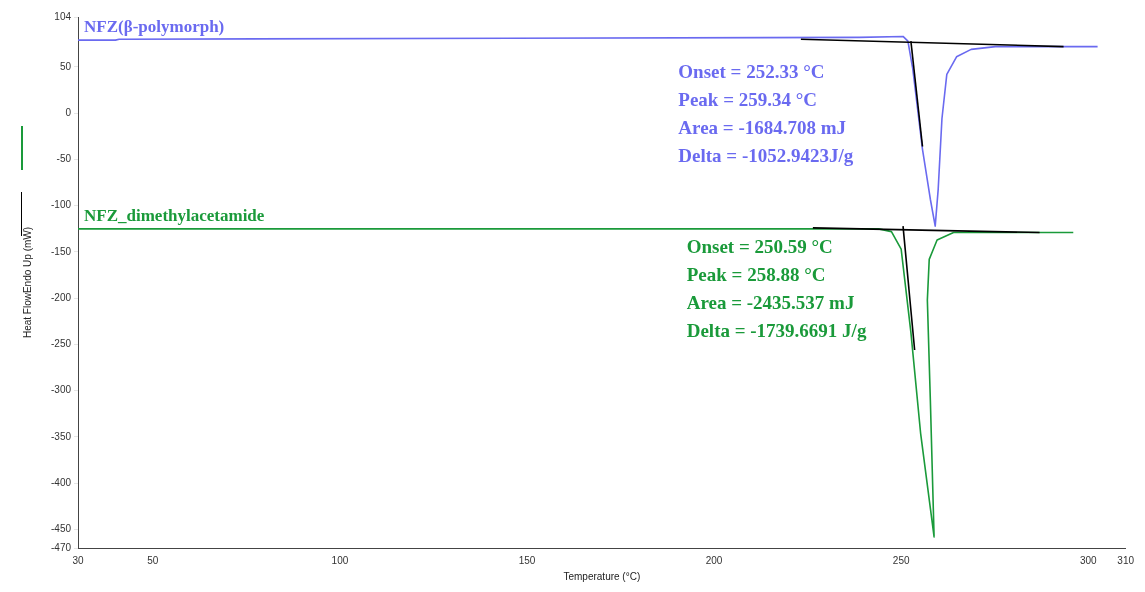  I want to click on x-tick-label: 100, so click(340, 560).